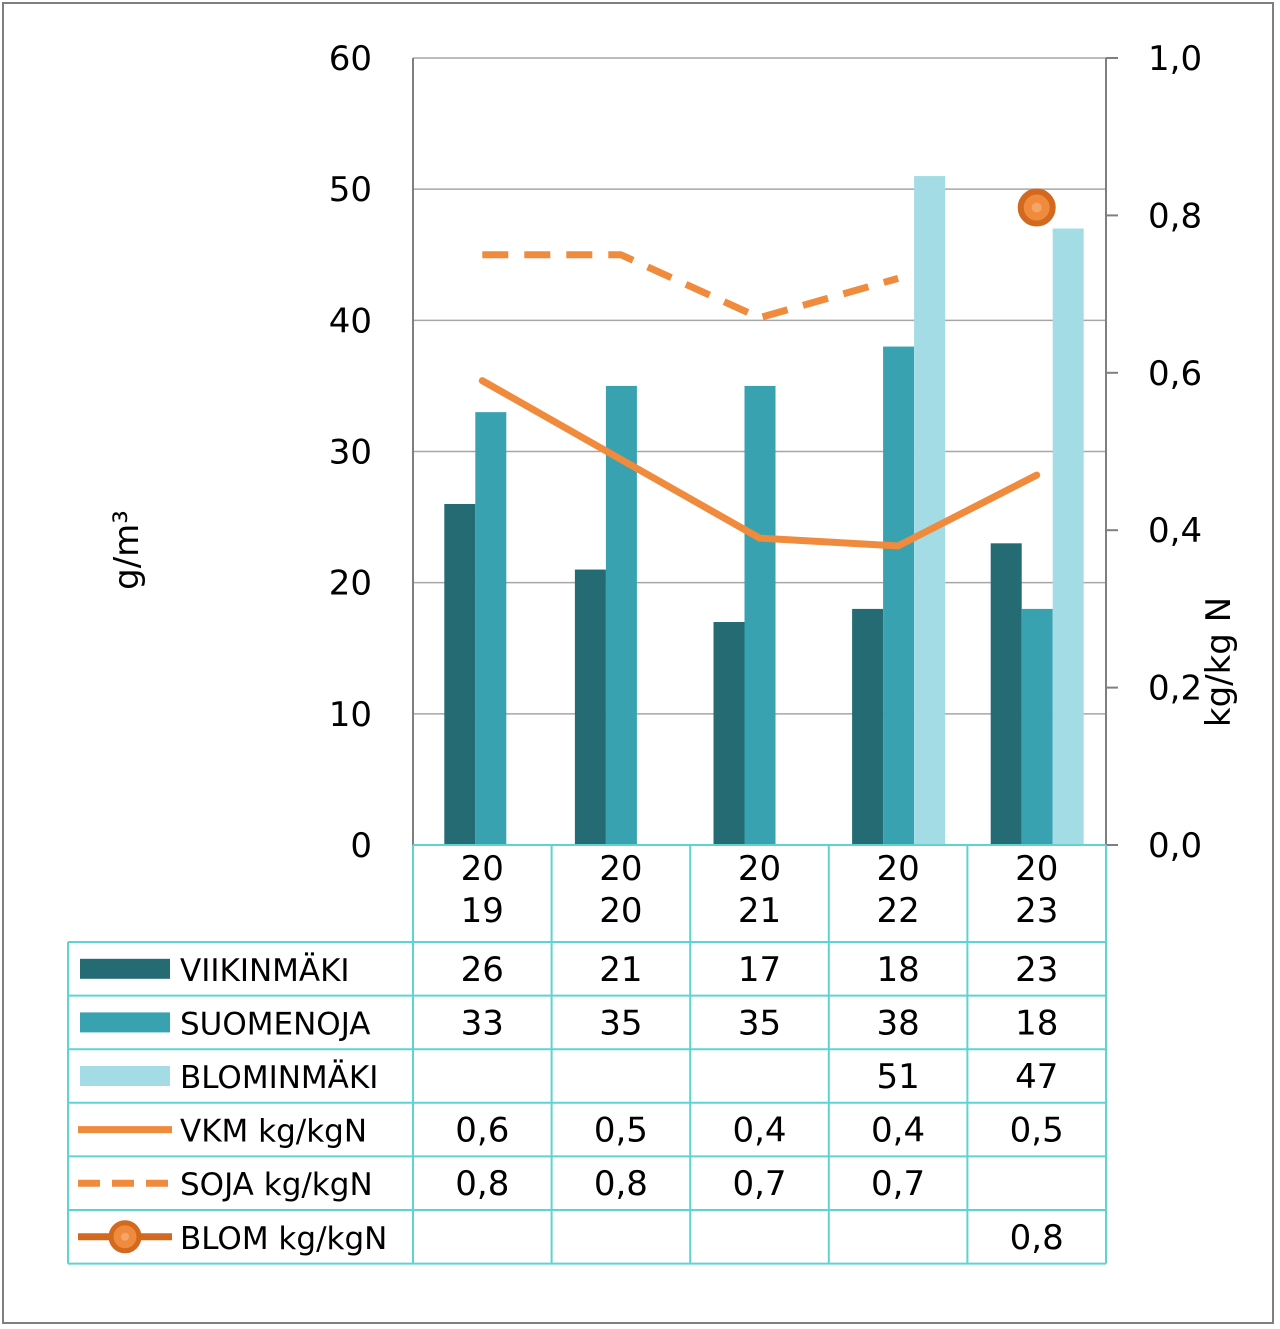 The height and width of the screenshot is (1329, 1280). What do you see at coordinates (350, 190) in the screenshot?
I see `left-tick-label: 50` at bounding box center [350, 190].